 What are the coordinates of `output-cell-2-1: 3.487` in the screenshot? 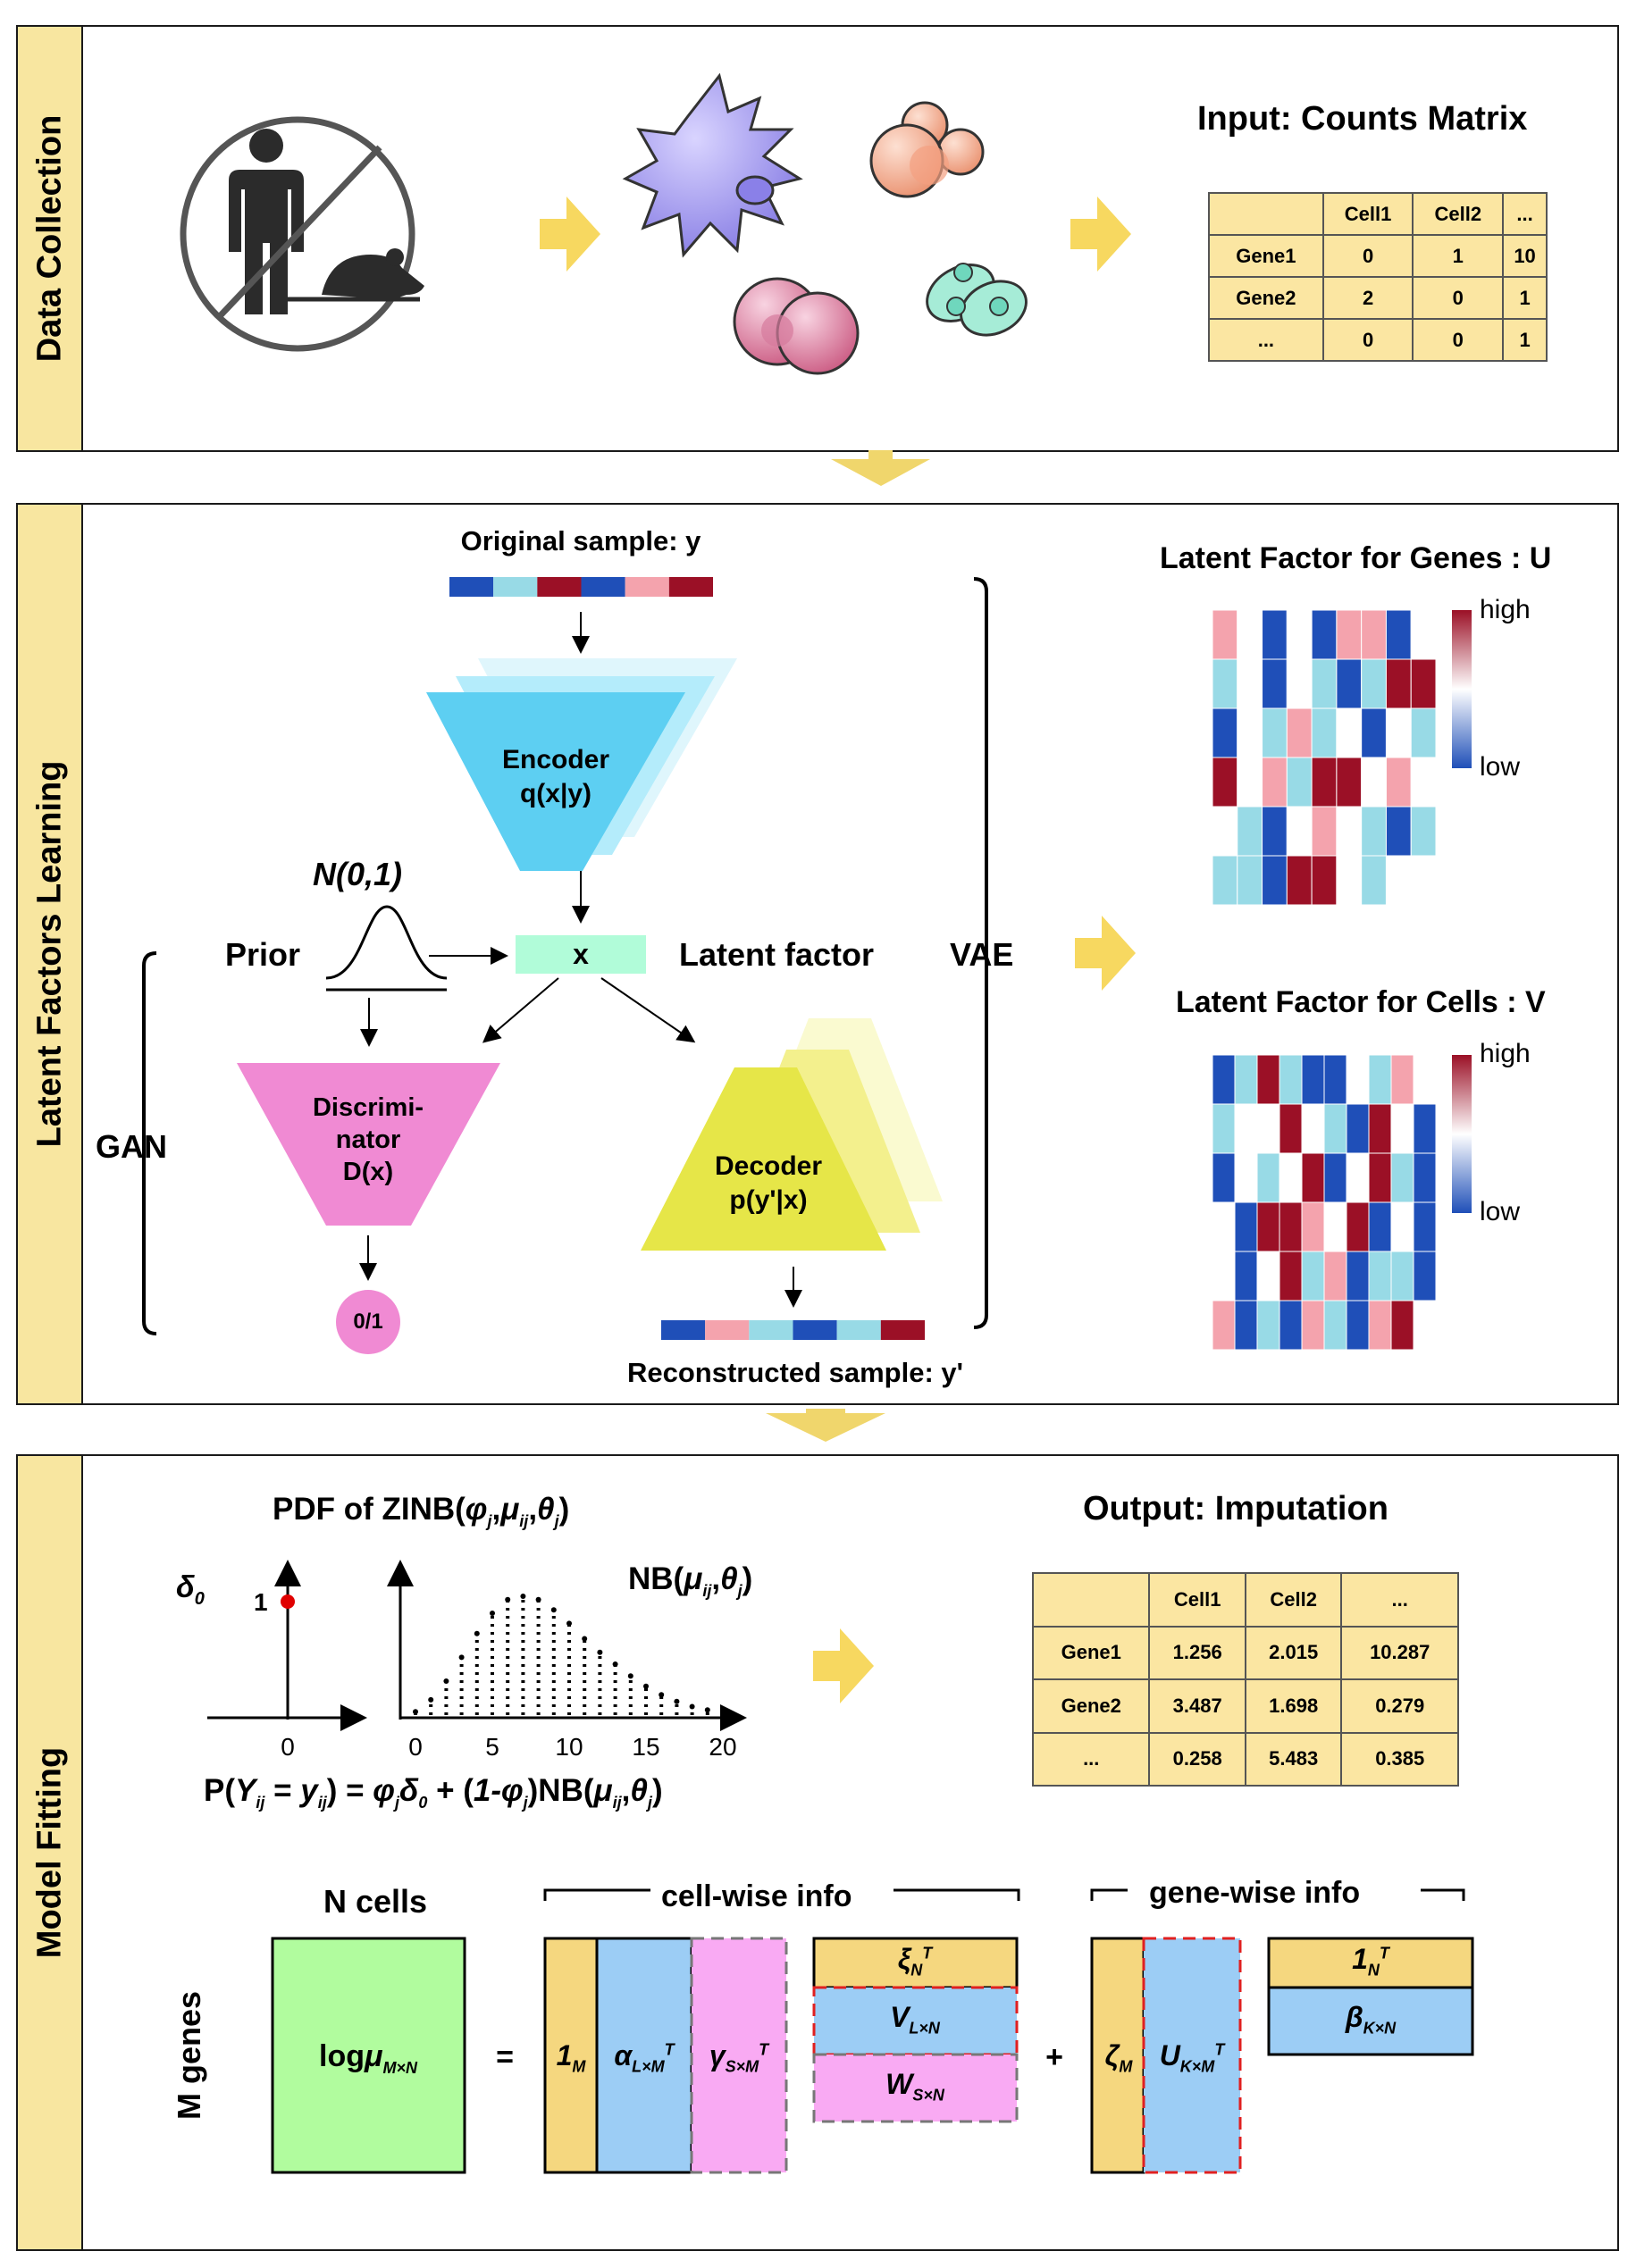 It's located at (1197, 1706).